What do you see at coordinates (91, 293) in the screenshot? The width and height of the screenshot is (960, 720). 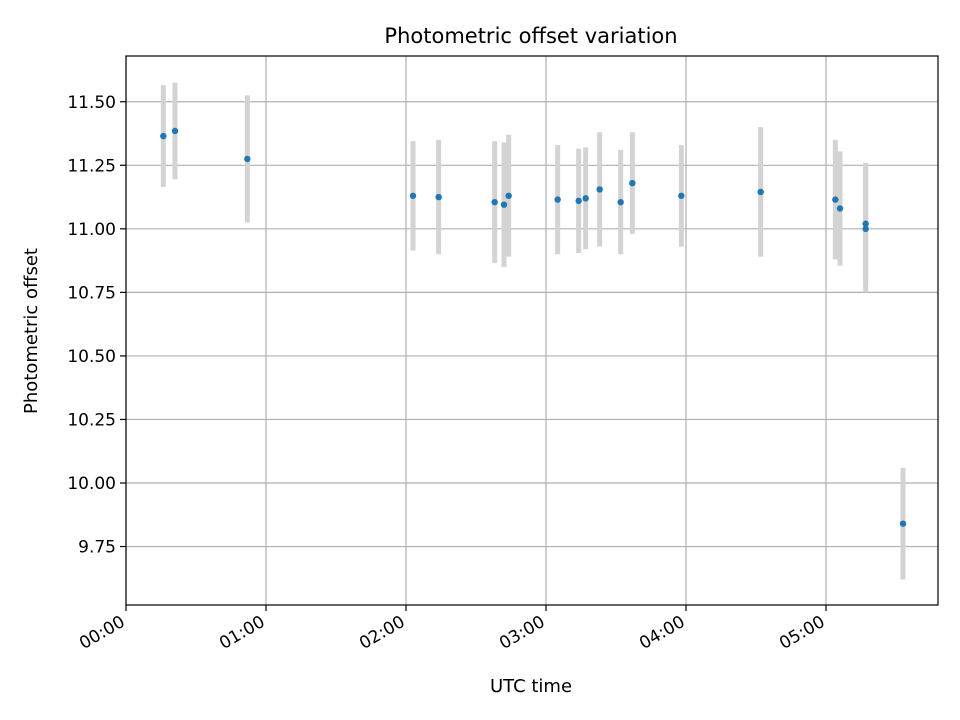 I see `y-tick-label: 10.75` at bounding box center [91, 293].